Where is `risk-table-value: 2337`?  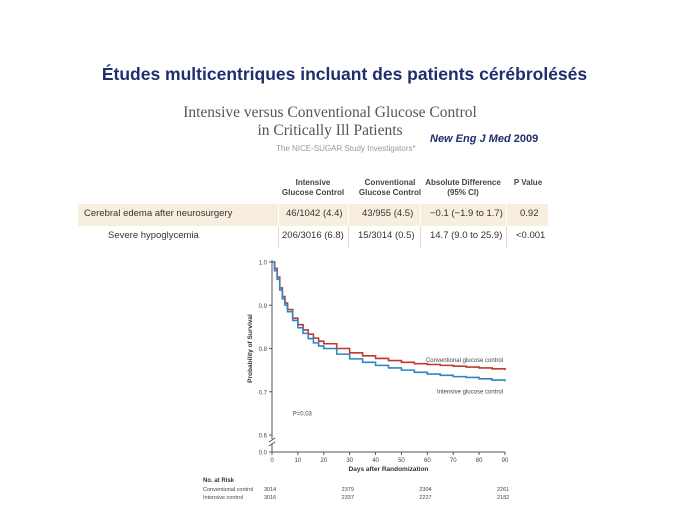
risk-table-value: 2337 is located at coordinates (348, 498).